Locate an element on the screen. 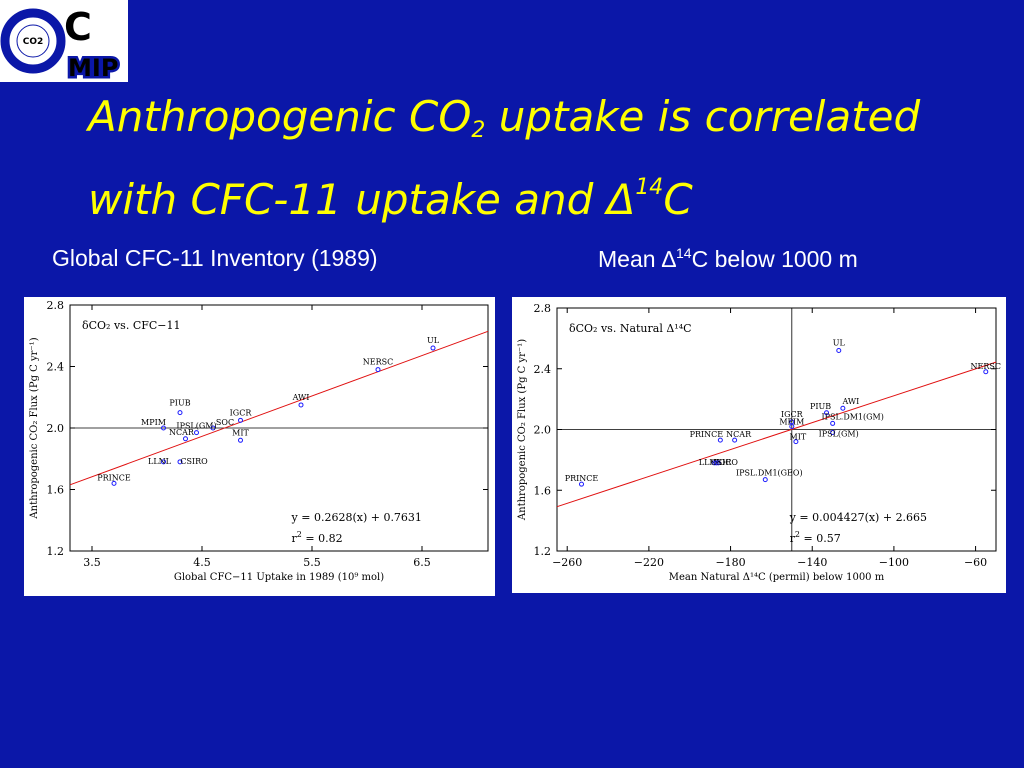 This screenshot has width=1024, height=768. cfc11-y-axis-label: Anthropogenic CO₂ Flux (Pg C yr⁻¹) is located at coordinates (34, 428).